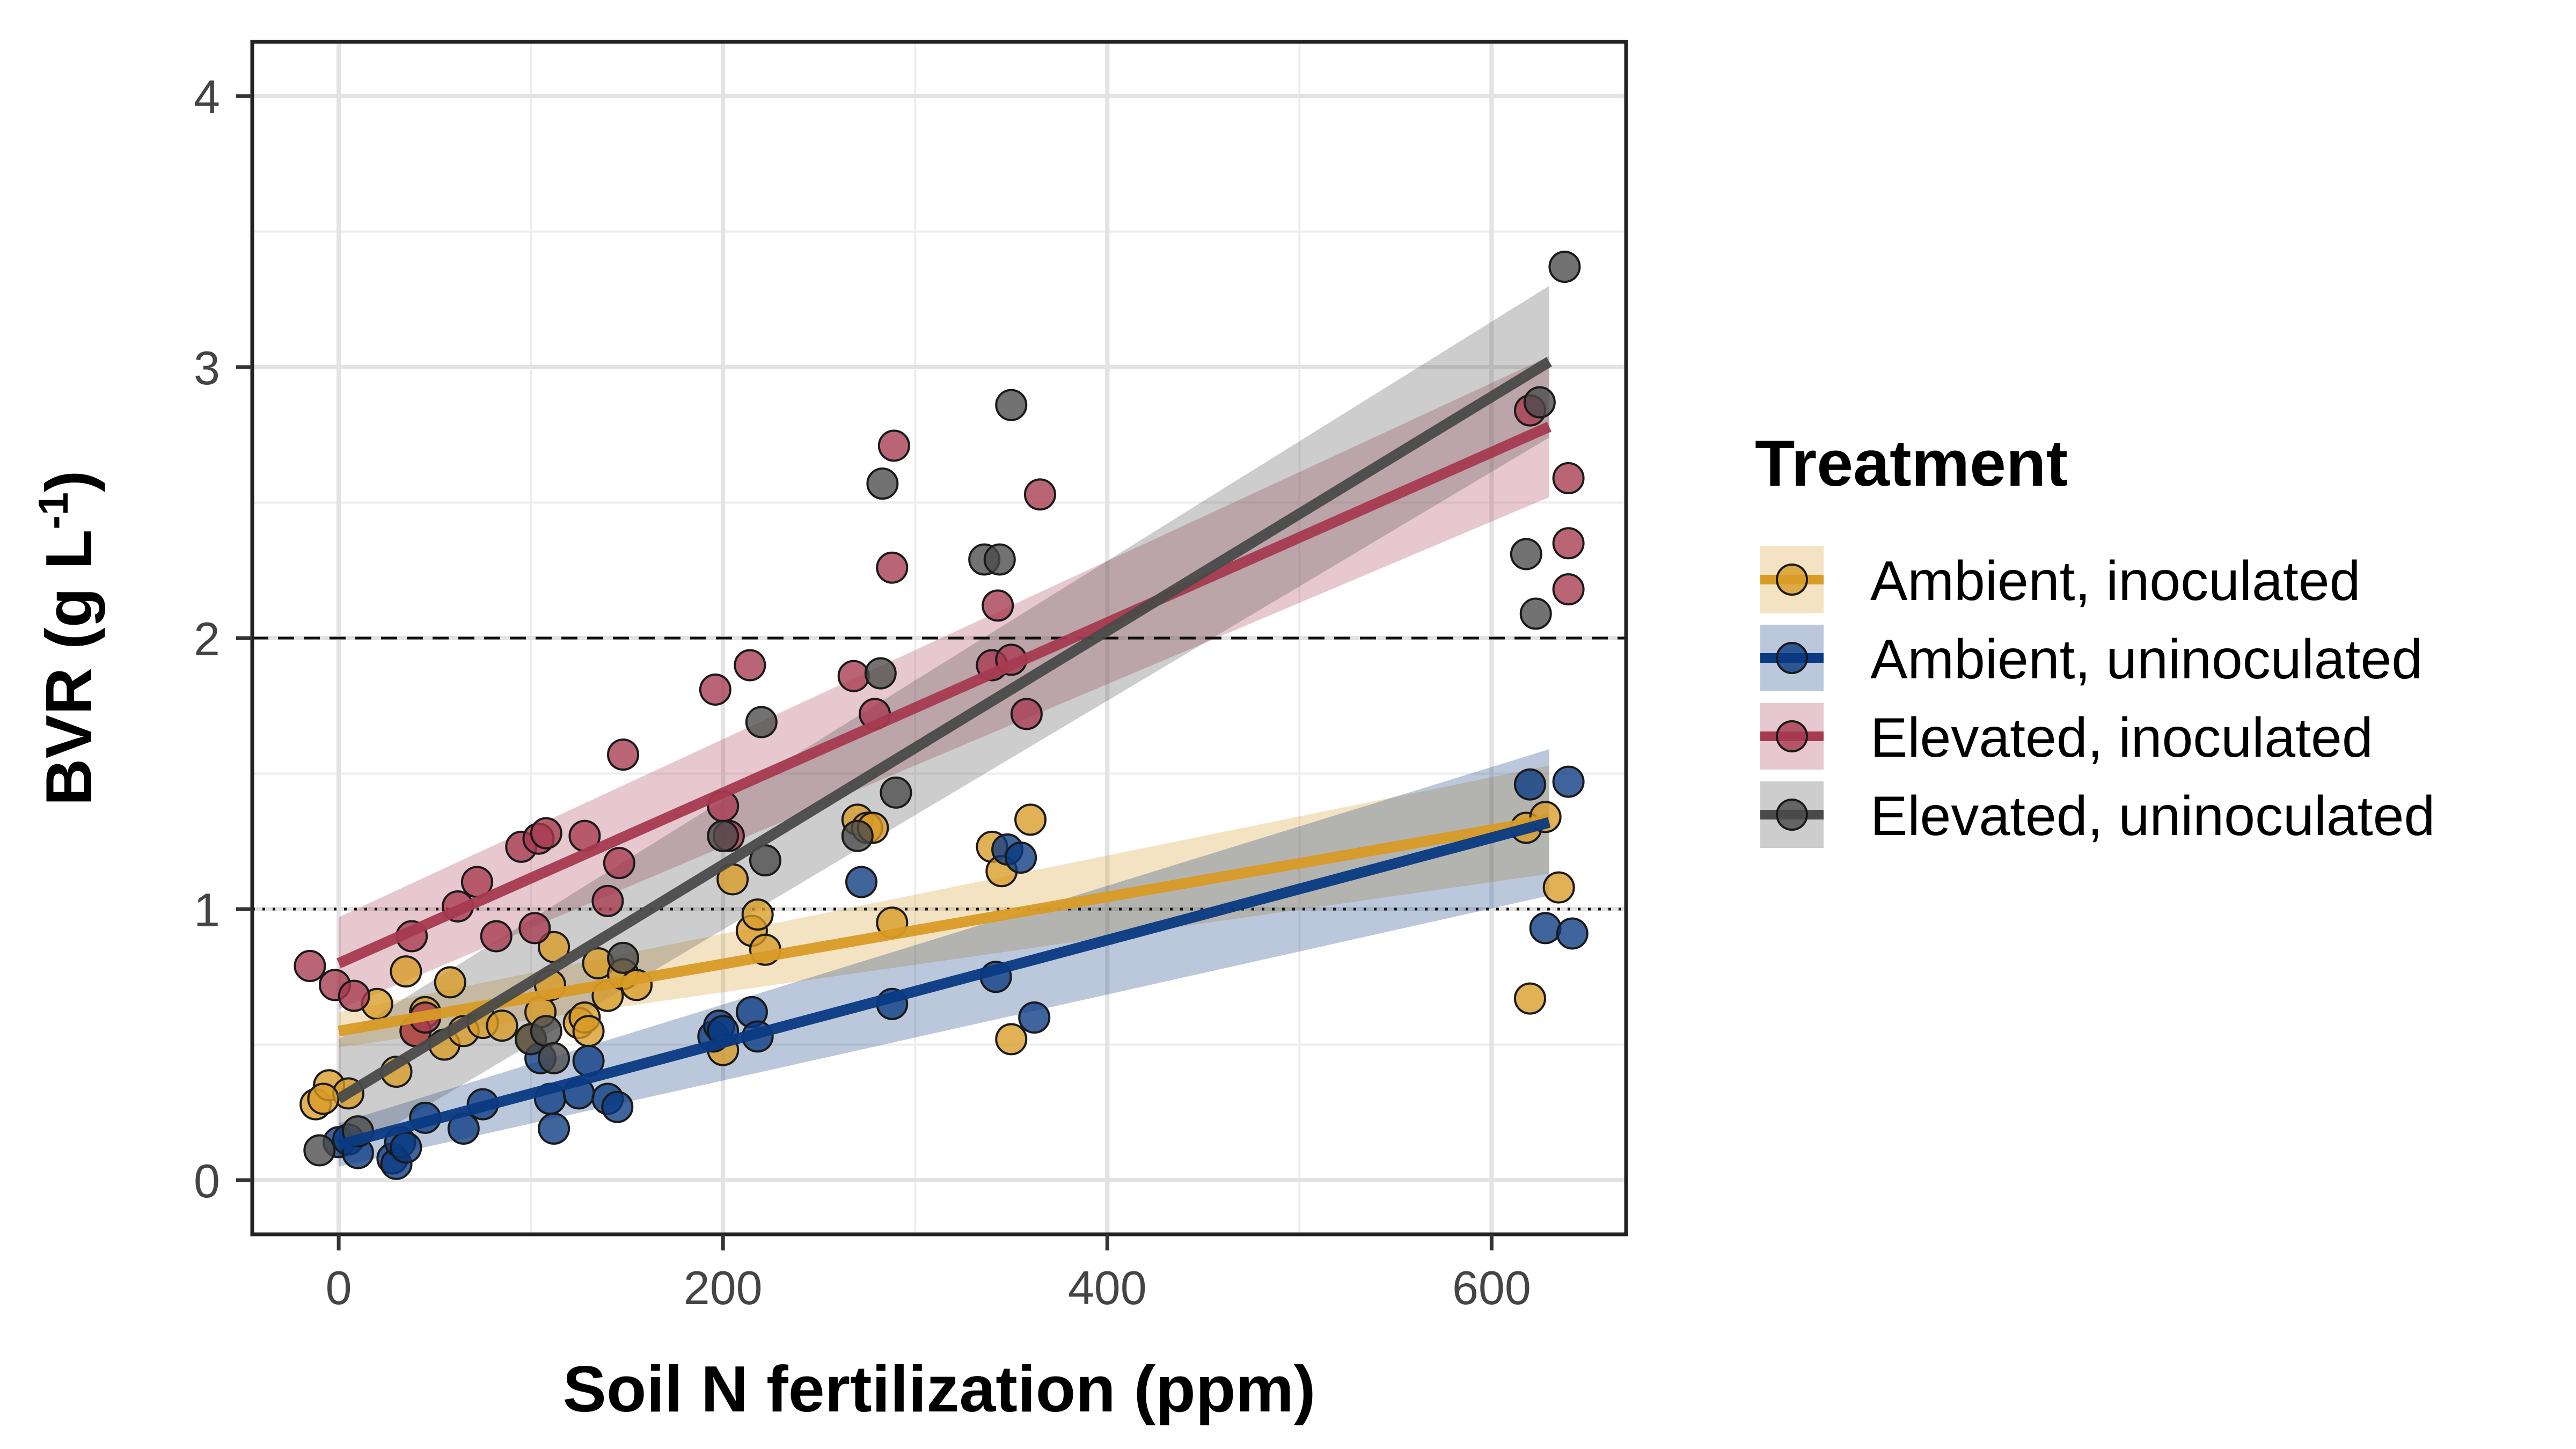 The image size is (2576, 1449). I want to click on x-tick-label: 400, so click(1107, 1287).